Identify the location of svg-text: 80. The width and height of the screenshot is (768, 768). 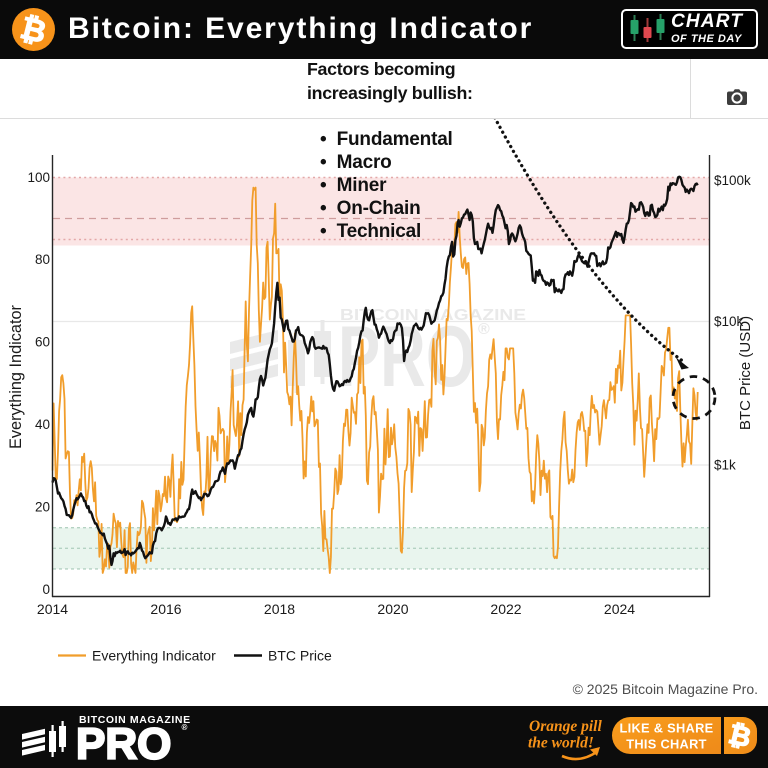
(42, 259).